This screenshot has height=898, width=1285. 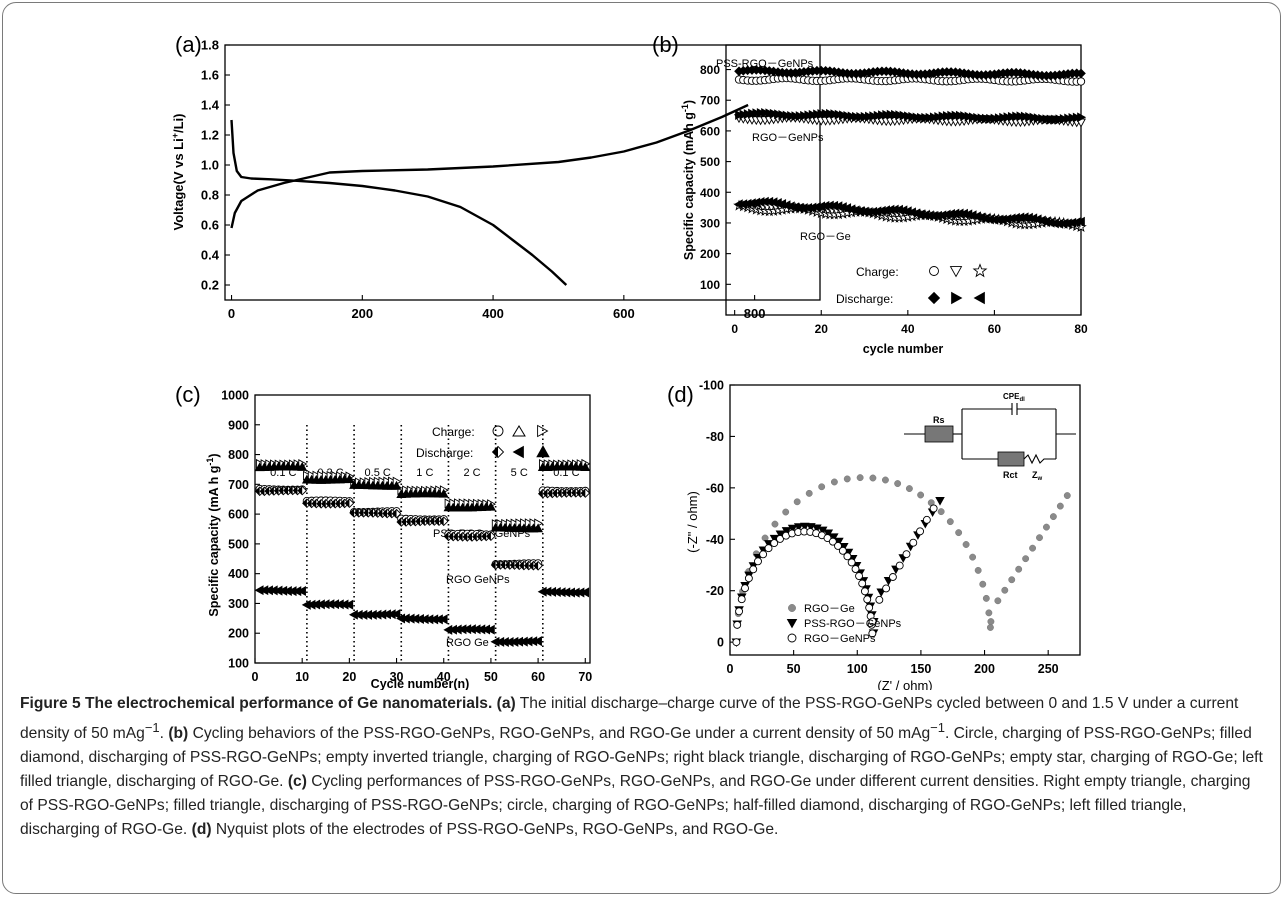 I want to click on x-tick-label: 60, so click(x=995, y=329).